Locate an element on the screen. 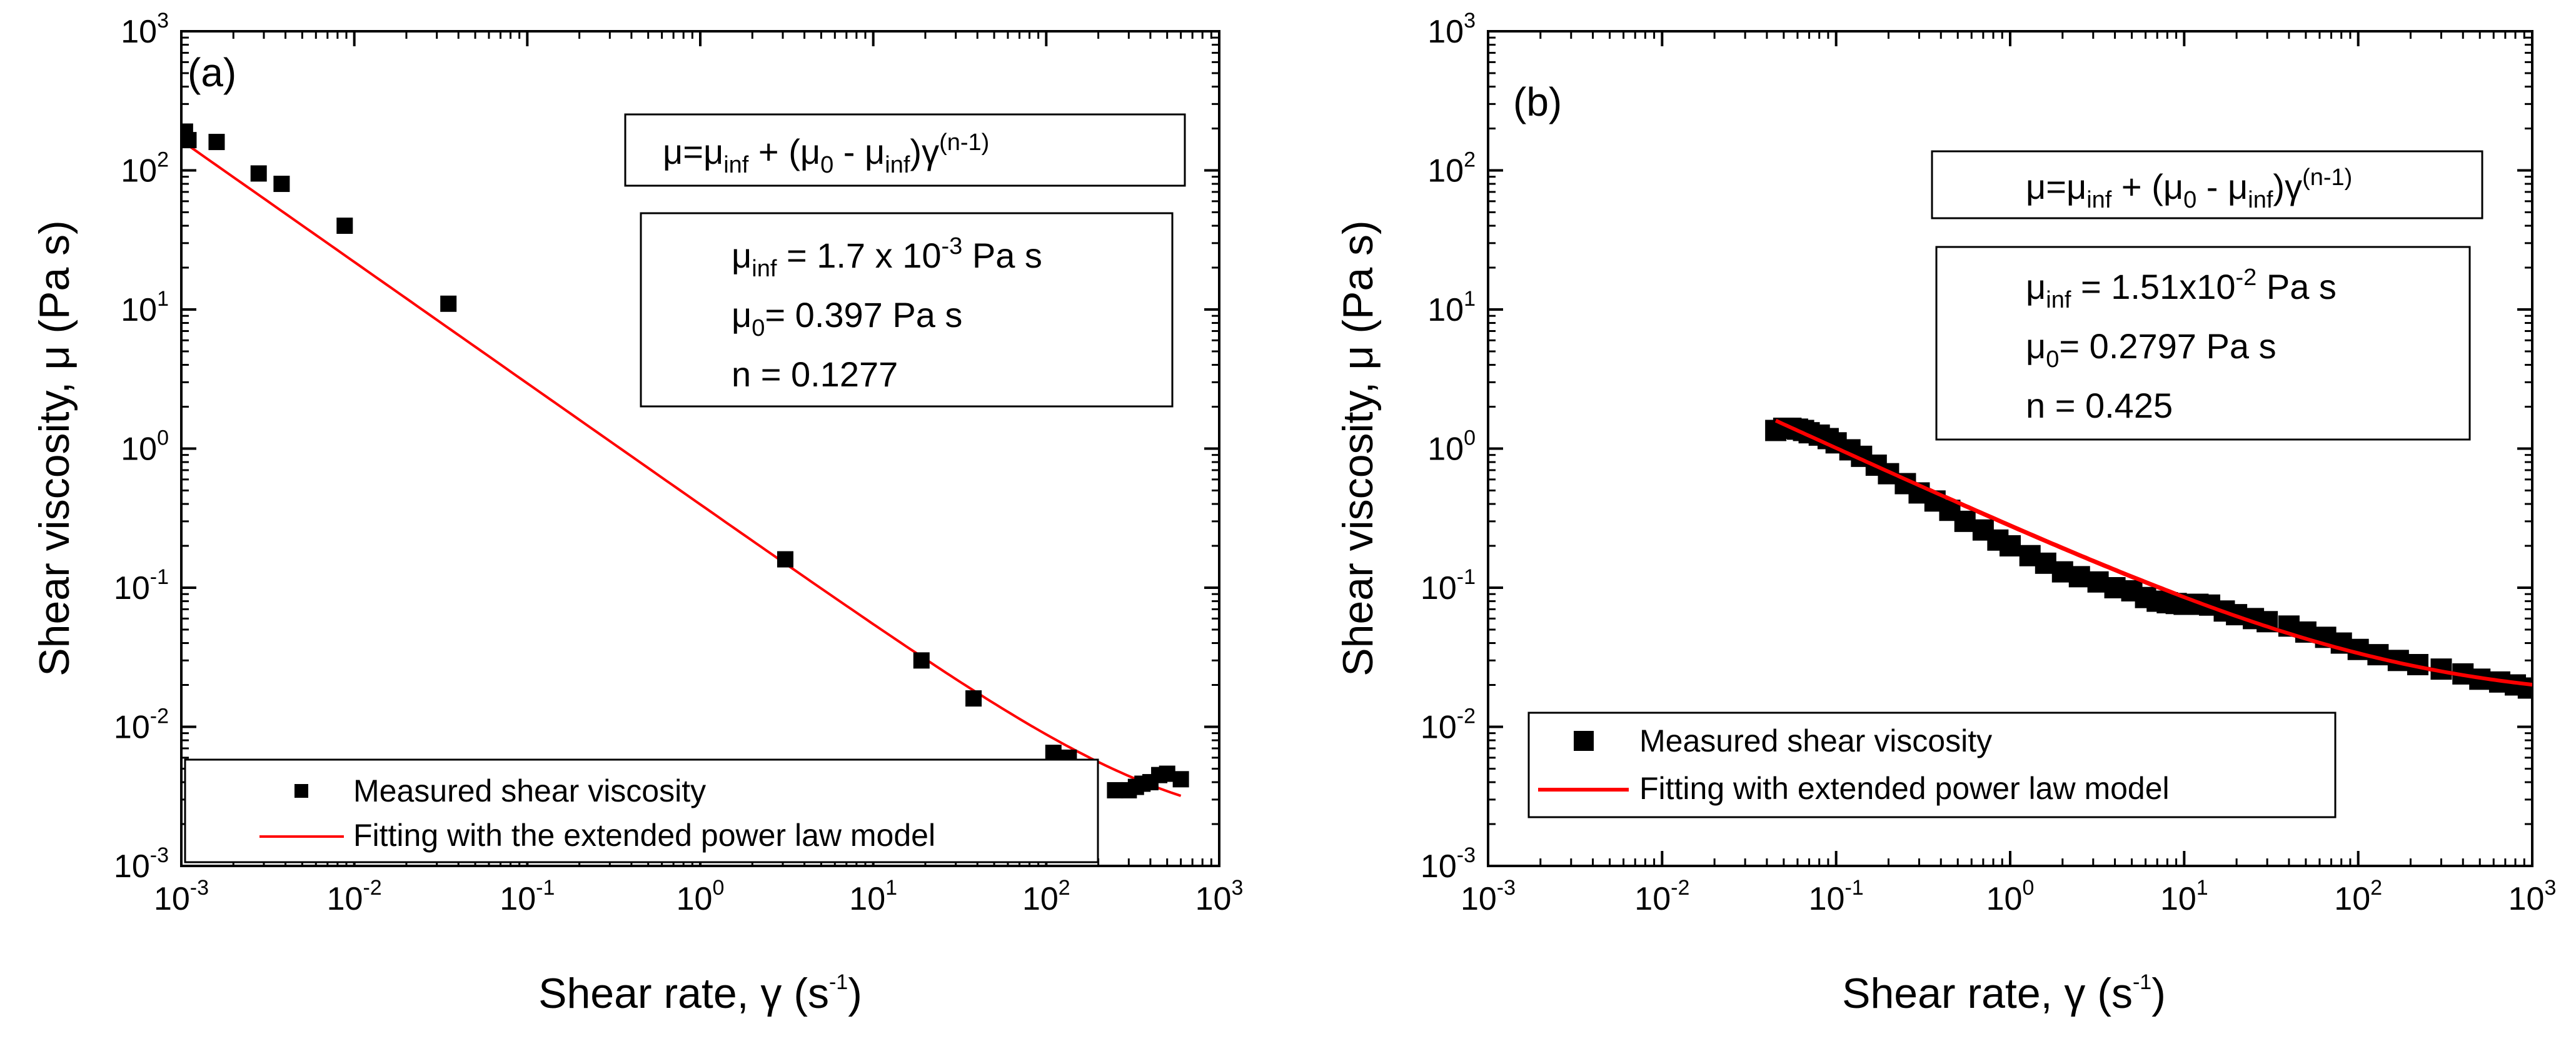 The image size is (2576, 1046). y-tick-label: 10³ is located at coordinates (1451, 29).